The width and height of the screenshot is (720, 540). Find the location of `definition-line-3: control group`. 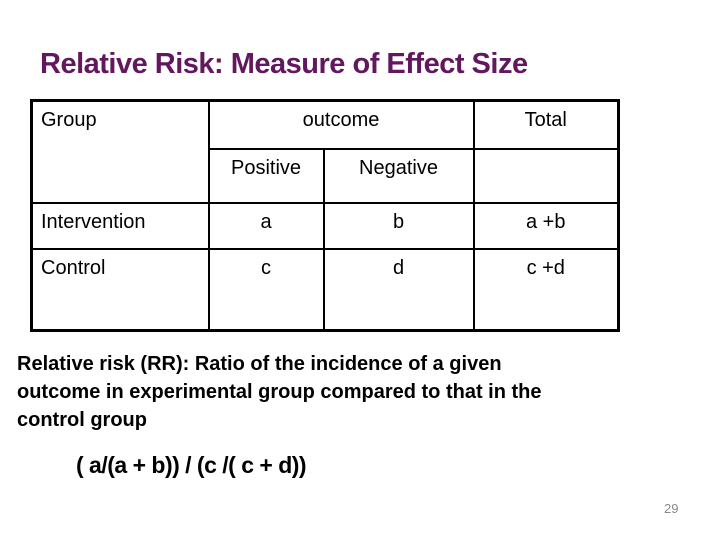

definition-line-3: control group is located at coordinates (82, 420).